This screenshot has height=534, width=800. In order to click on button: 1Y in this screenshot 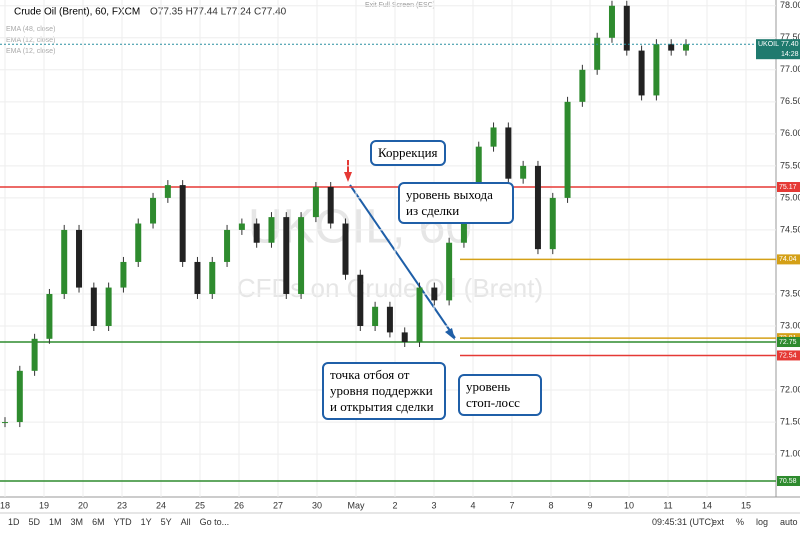, I will do `click(146, 522)`.